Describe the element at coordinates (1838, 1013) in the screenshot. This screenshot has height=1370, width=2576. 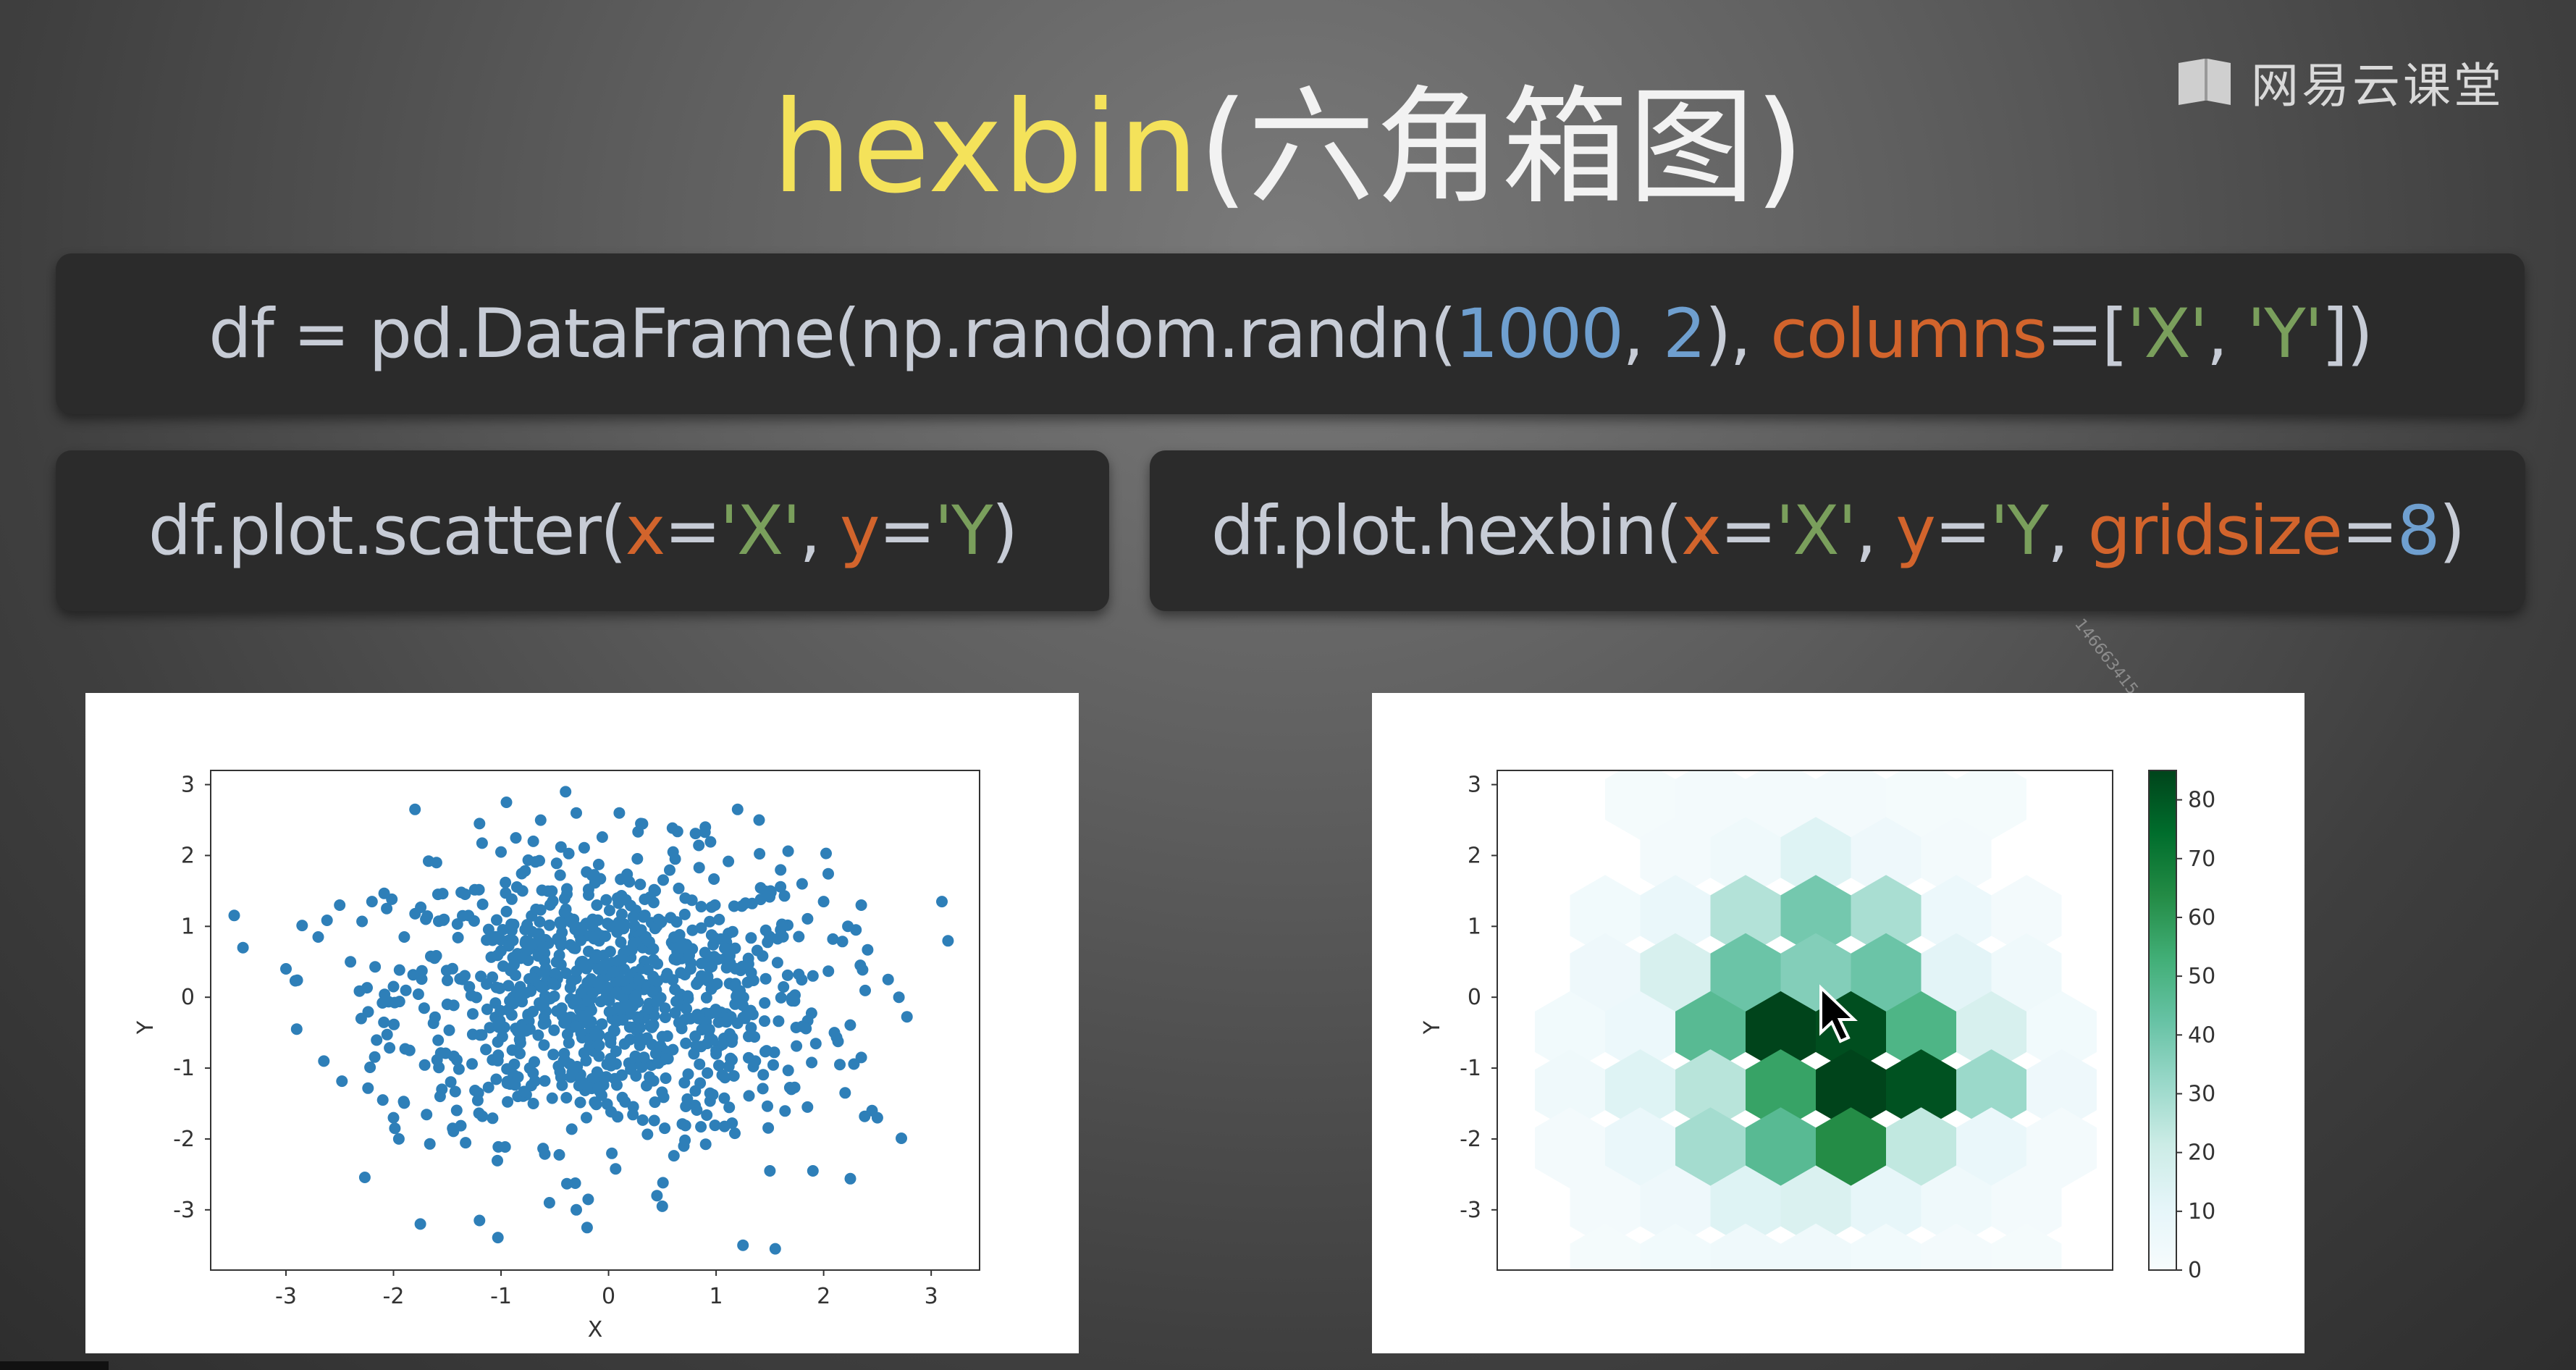
I see `mouse-cursor-icon` at that location.